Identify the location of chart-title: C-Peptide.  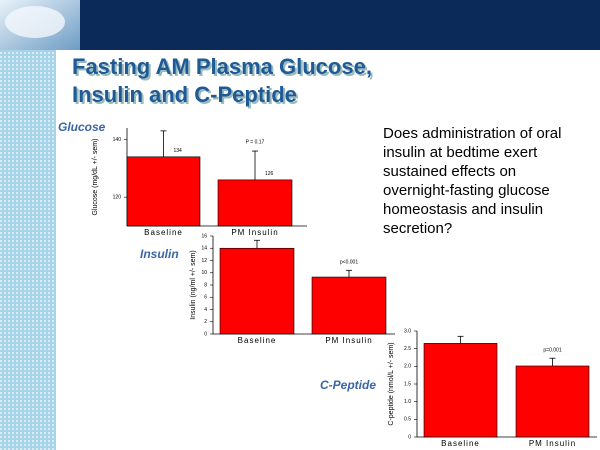
(348, 385).